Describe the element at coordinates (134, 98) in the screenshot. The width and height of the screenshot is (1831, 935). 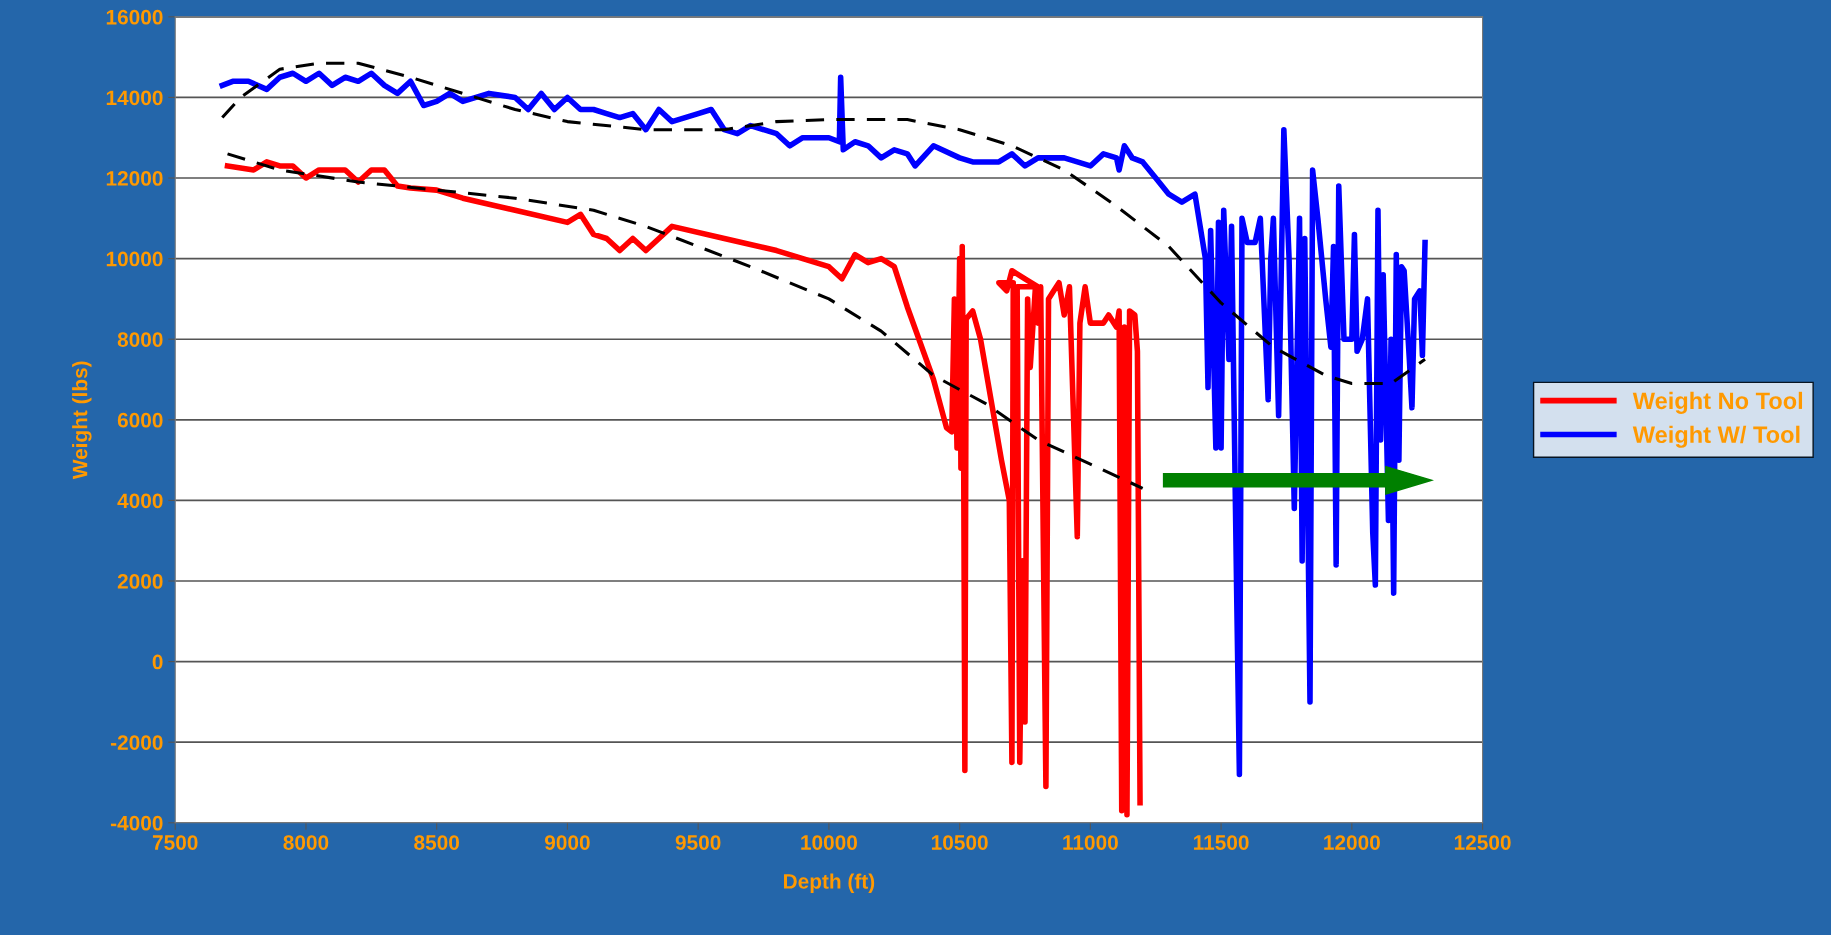
I see `y-tick-label: 14000` at that location.